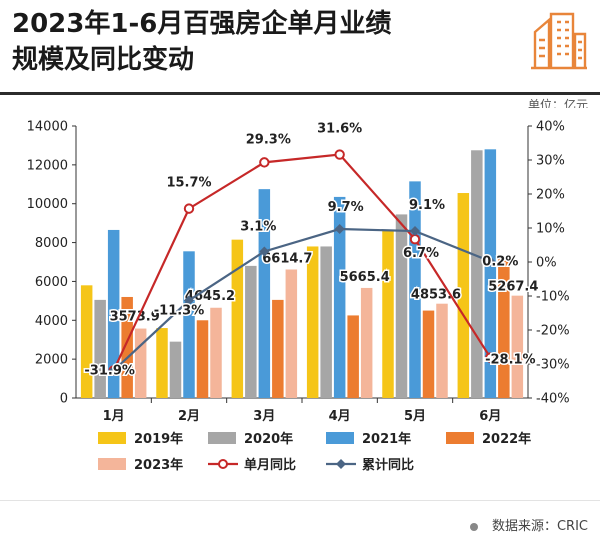 The width and height of the screenshot is (600, 544). I want to click on right-tick-label: 40%, so click(550, 127).